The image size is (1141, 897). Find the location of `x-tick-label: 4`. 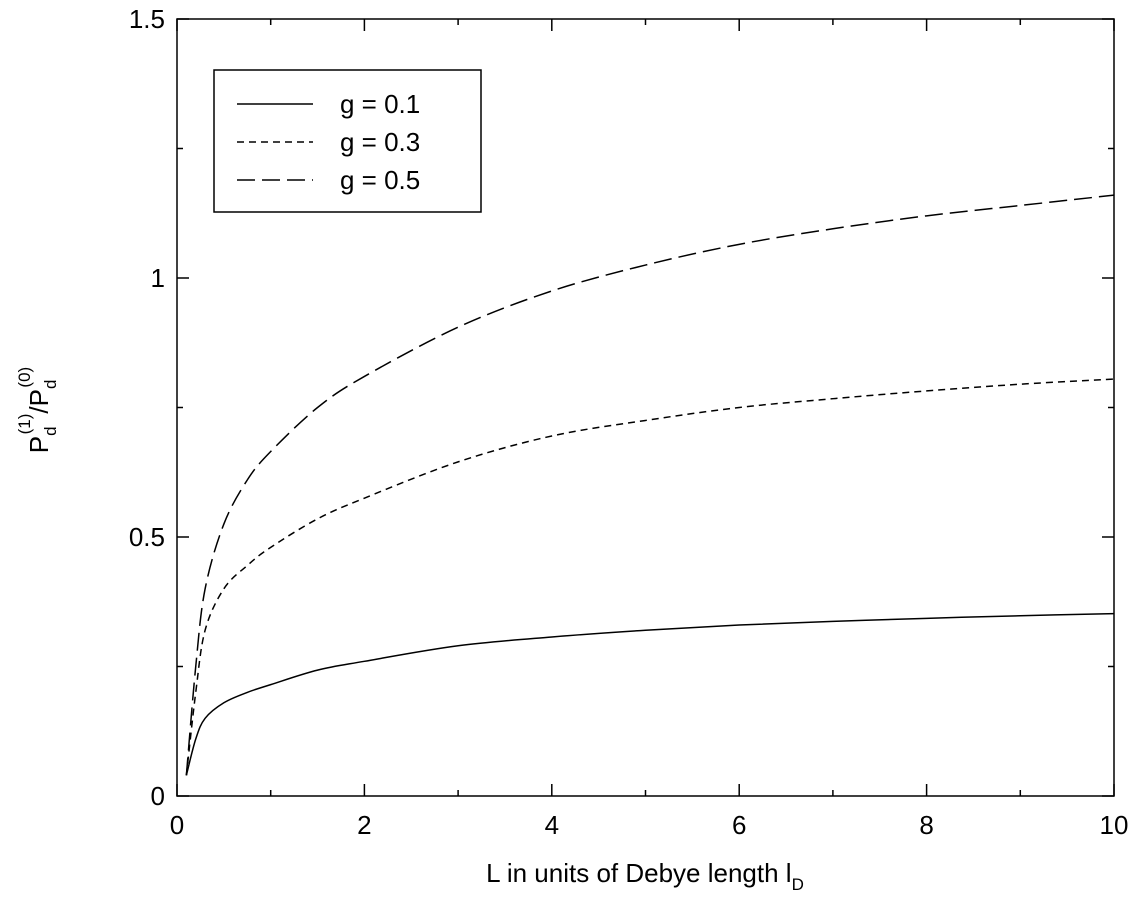

x-tick-label: 4 is located at coordinates (552, 825).